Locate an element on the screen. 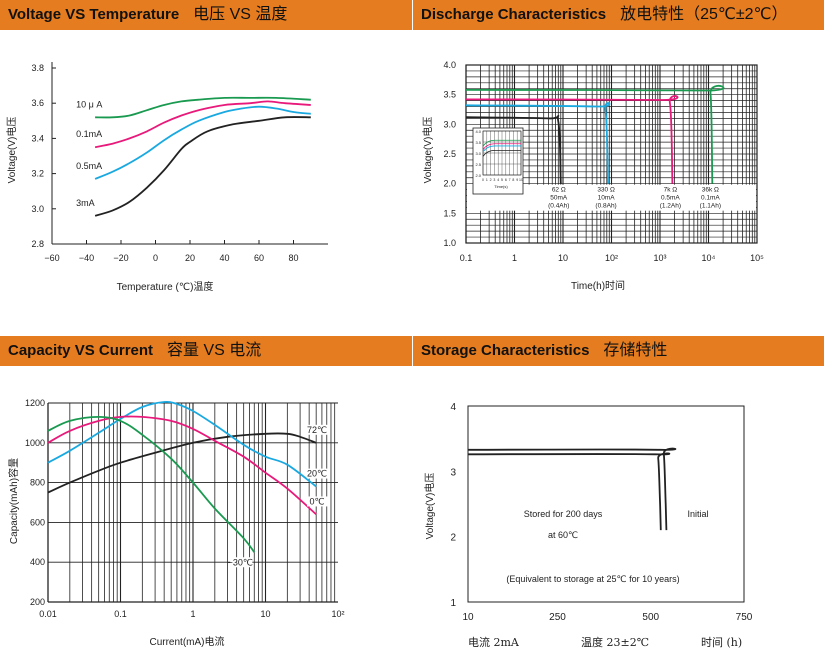 This screenshot has height=671, width=824. annotation-stored: Stored for 200 days is located at coordinates (563, 514).